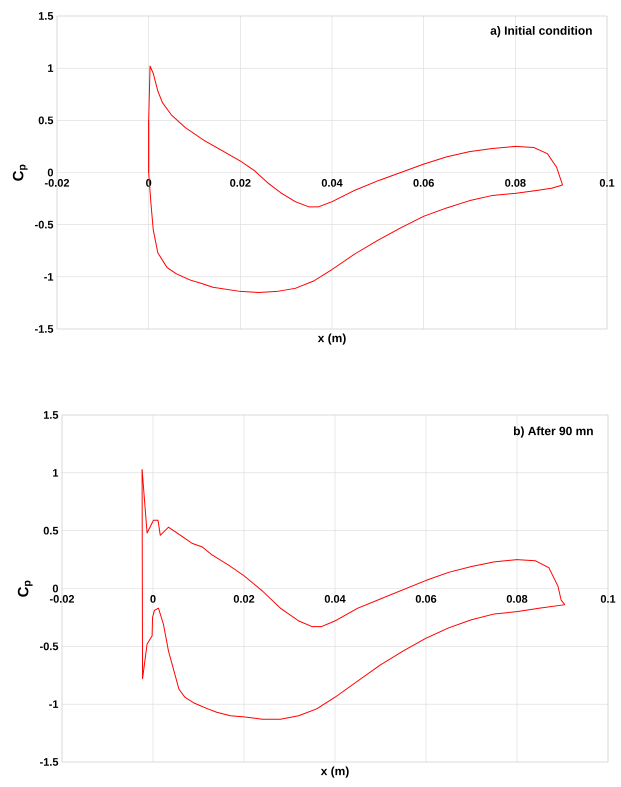 This screenshot has height=787, width=621. I want to click on text: b) After 90 mn, so click(553, 432).